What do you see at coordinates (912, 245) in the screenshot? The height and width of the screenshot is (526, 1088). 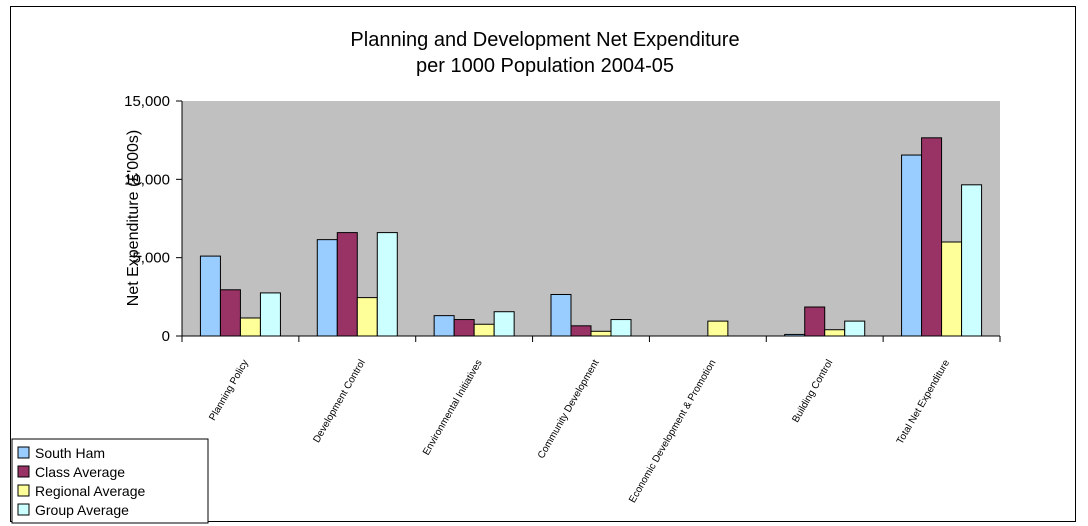 I see `bar-south-ham-total-net-expenditure` at bounding box center [912, 245].